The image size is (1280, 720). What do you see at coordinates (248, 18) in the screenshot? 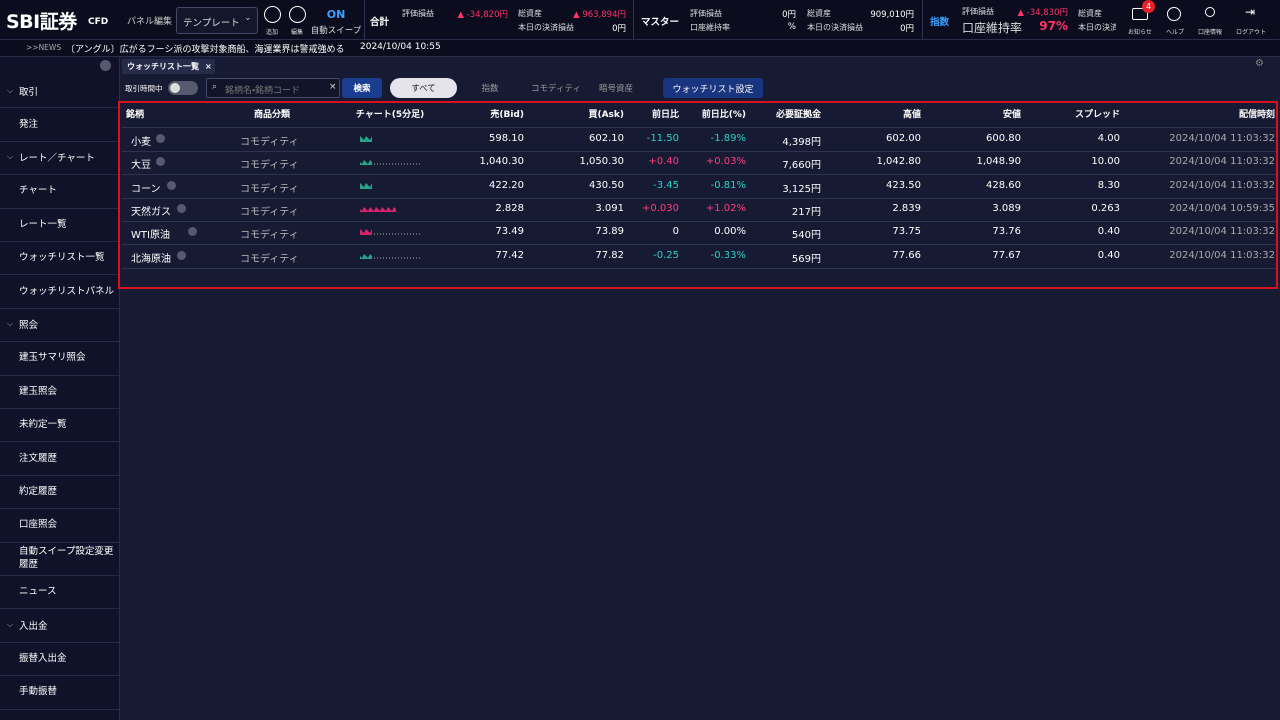
I see `chevron: ⌄` at bounding box center [248, 18].